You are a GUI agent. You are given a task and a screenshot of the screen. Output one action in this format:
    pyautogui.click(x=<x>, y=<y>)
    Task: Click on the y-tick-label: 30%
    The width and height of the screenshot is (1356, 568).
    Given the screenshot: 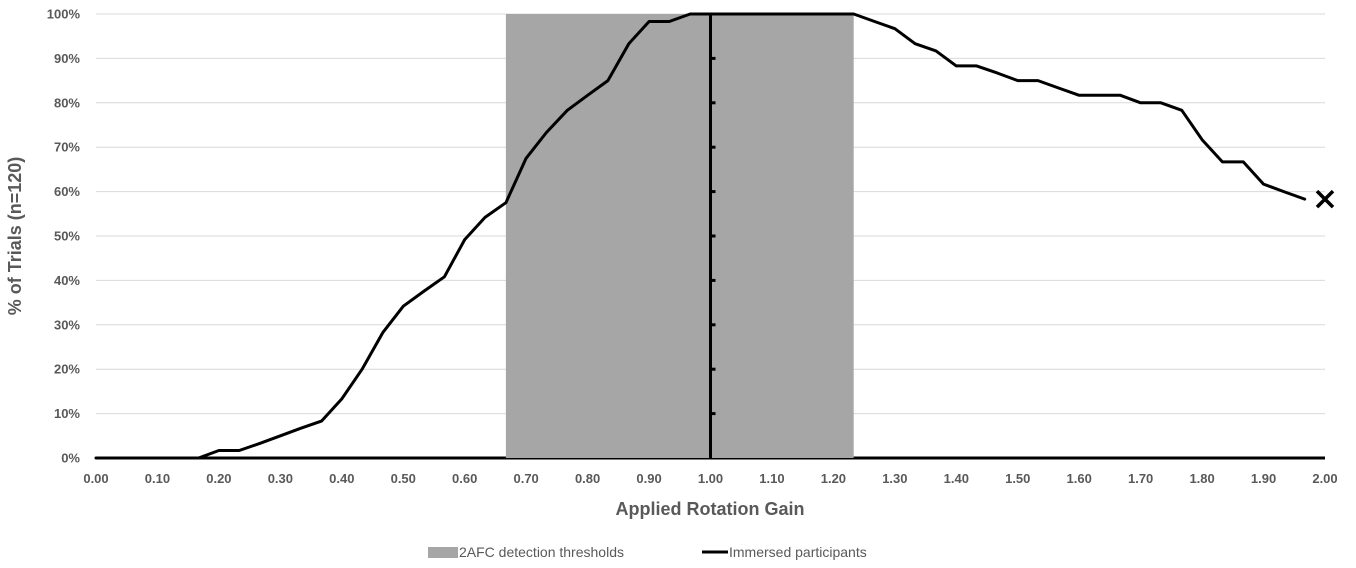 What is the action you would take?
    pyautogui.click(x=67, y=324)
    